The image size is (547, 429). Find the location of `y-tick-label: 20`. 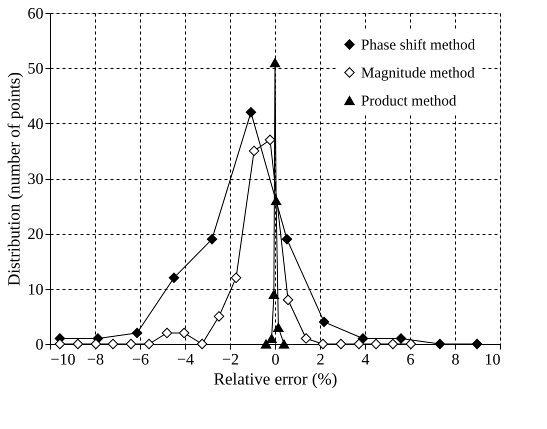

y-tick-label: 20 is located at coordinates (36, 235).